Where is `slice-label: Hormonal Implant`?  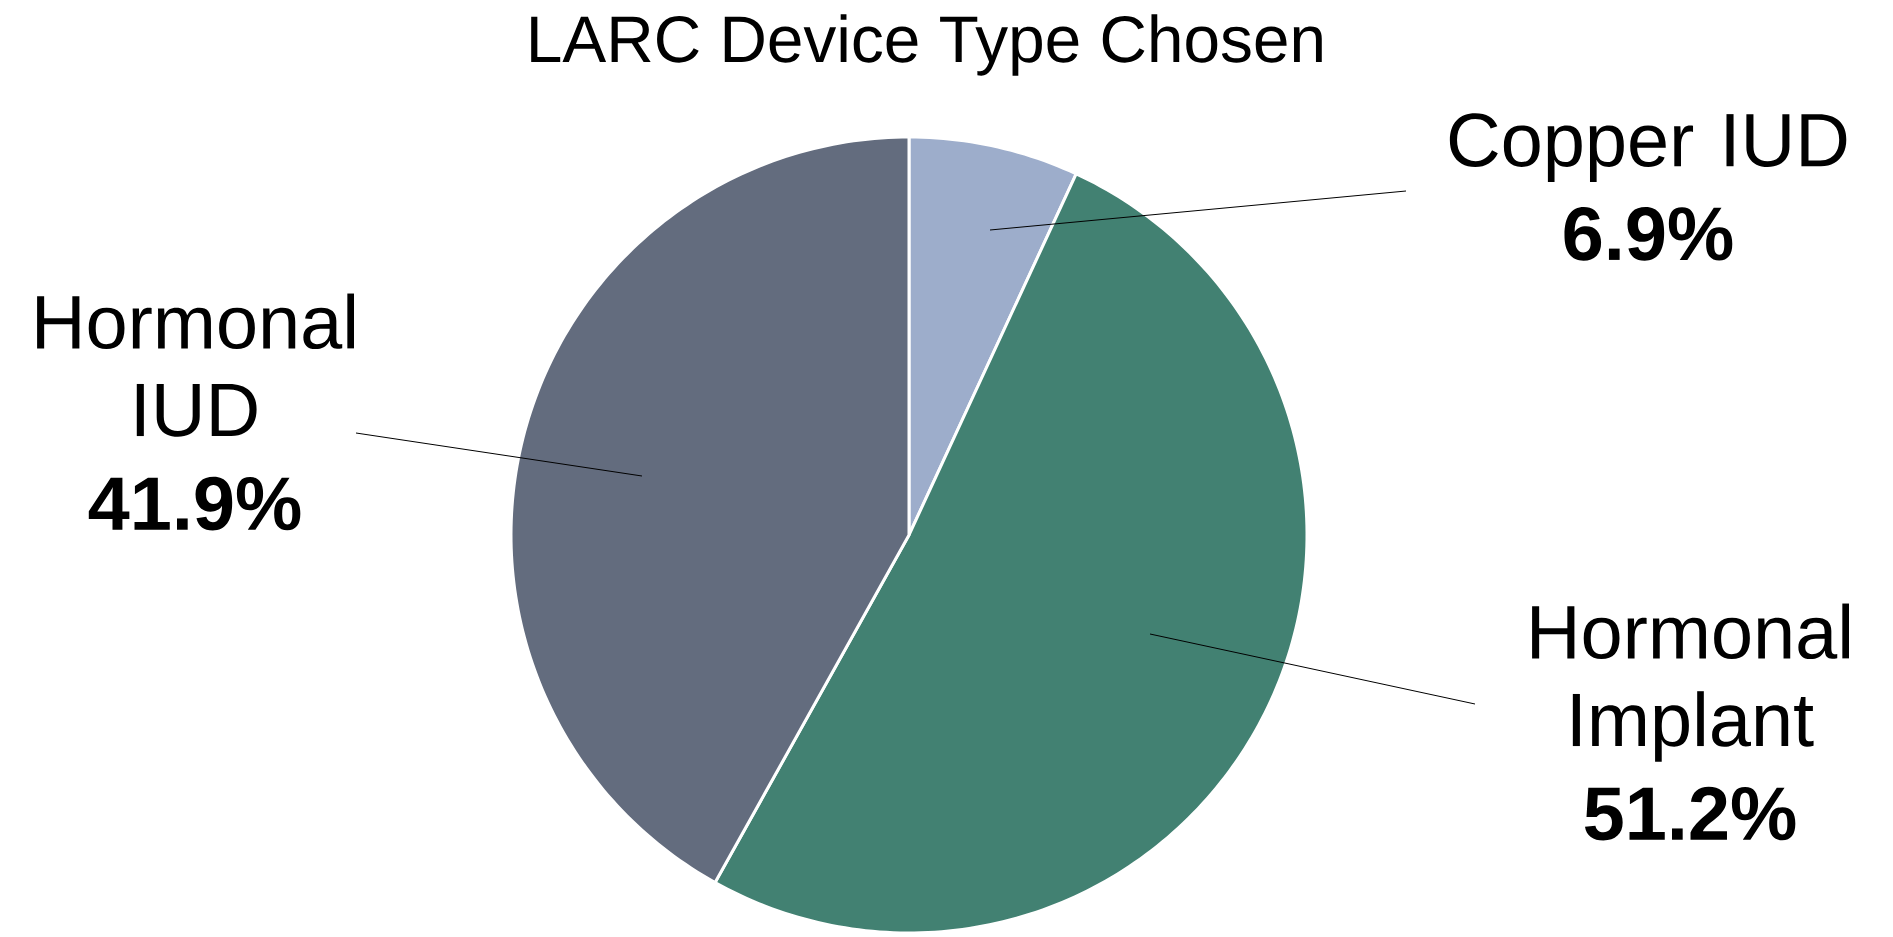
slice-label: Hormonal Implant is located at coordinates (1690, 682).